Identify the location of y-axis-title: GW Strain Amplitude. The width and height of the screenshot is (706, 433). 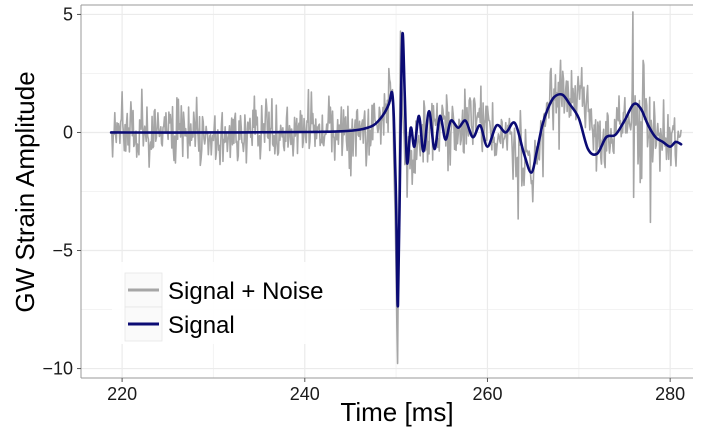
(25, 191).